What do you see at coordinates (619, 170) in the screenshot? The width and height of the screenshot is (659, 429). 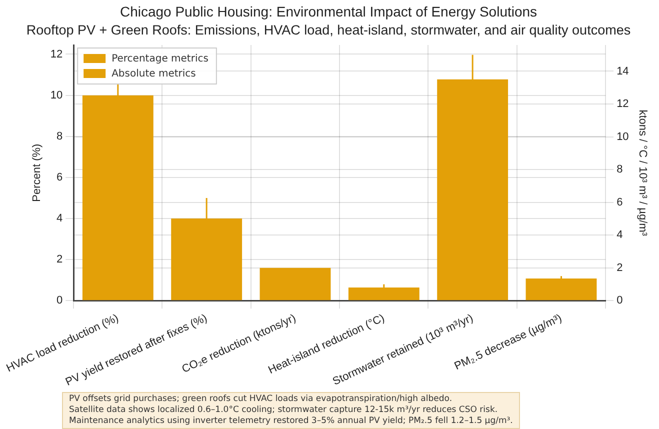 I see `y2-tick-label: 8` at bounding box center [619, 170].